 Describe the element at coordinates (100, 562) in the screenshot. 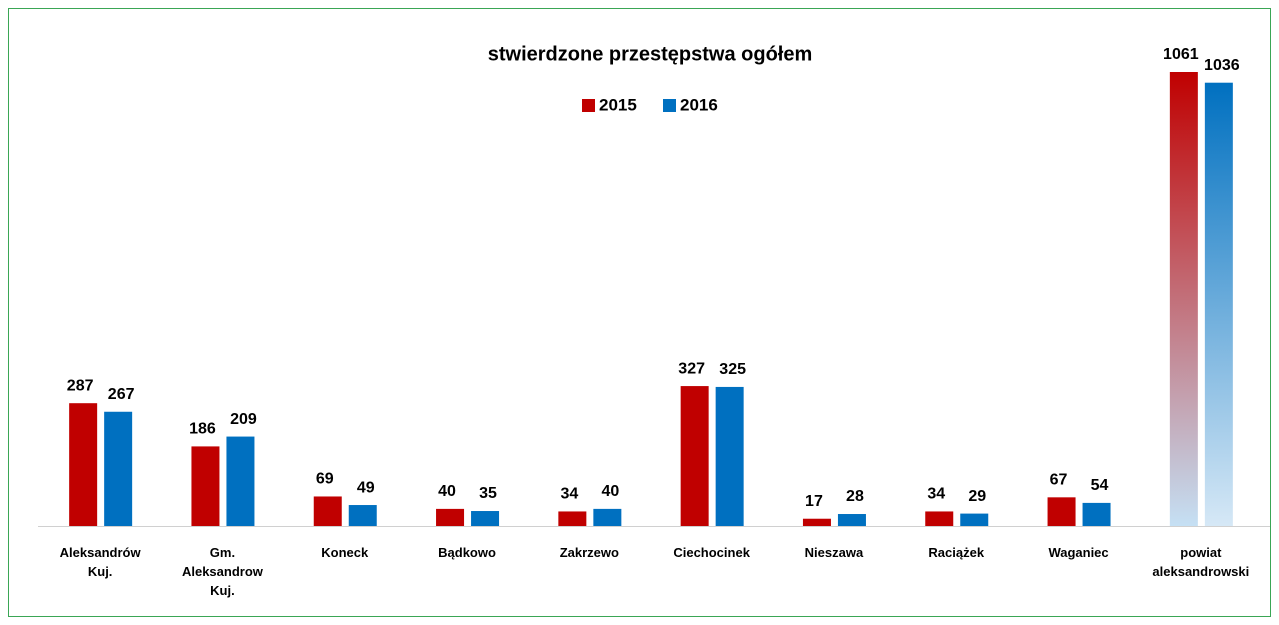

I see `x-tick-label: Aleksandrów Kuj.` at that location.